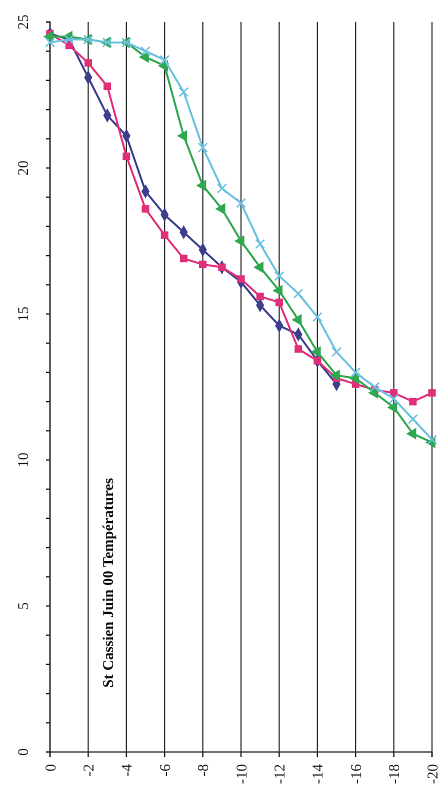 The image size is (441, 802). I want to click on x-tick-label: -10, so click(242, 774).